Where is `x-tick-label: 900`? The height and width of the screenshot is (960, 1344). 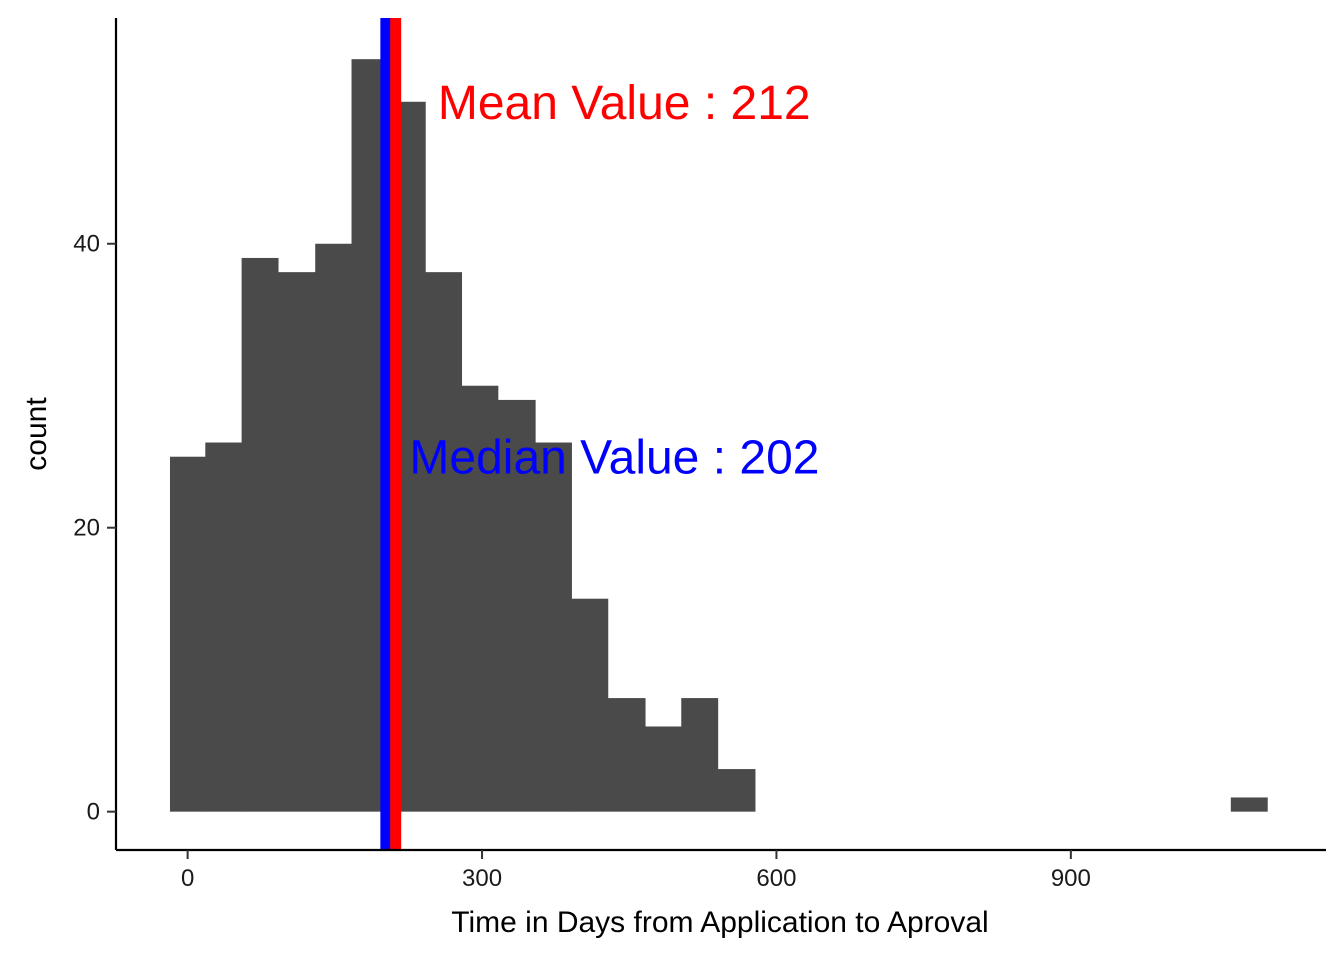 x-tick-label: 900 is located at coordinates (1071, 878).